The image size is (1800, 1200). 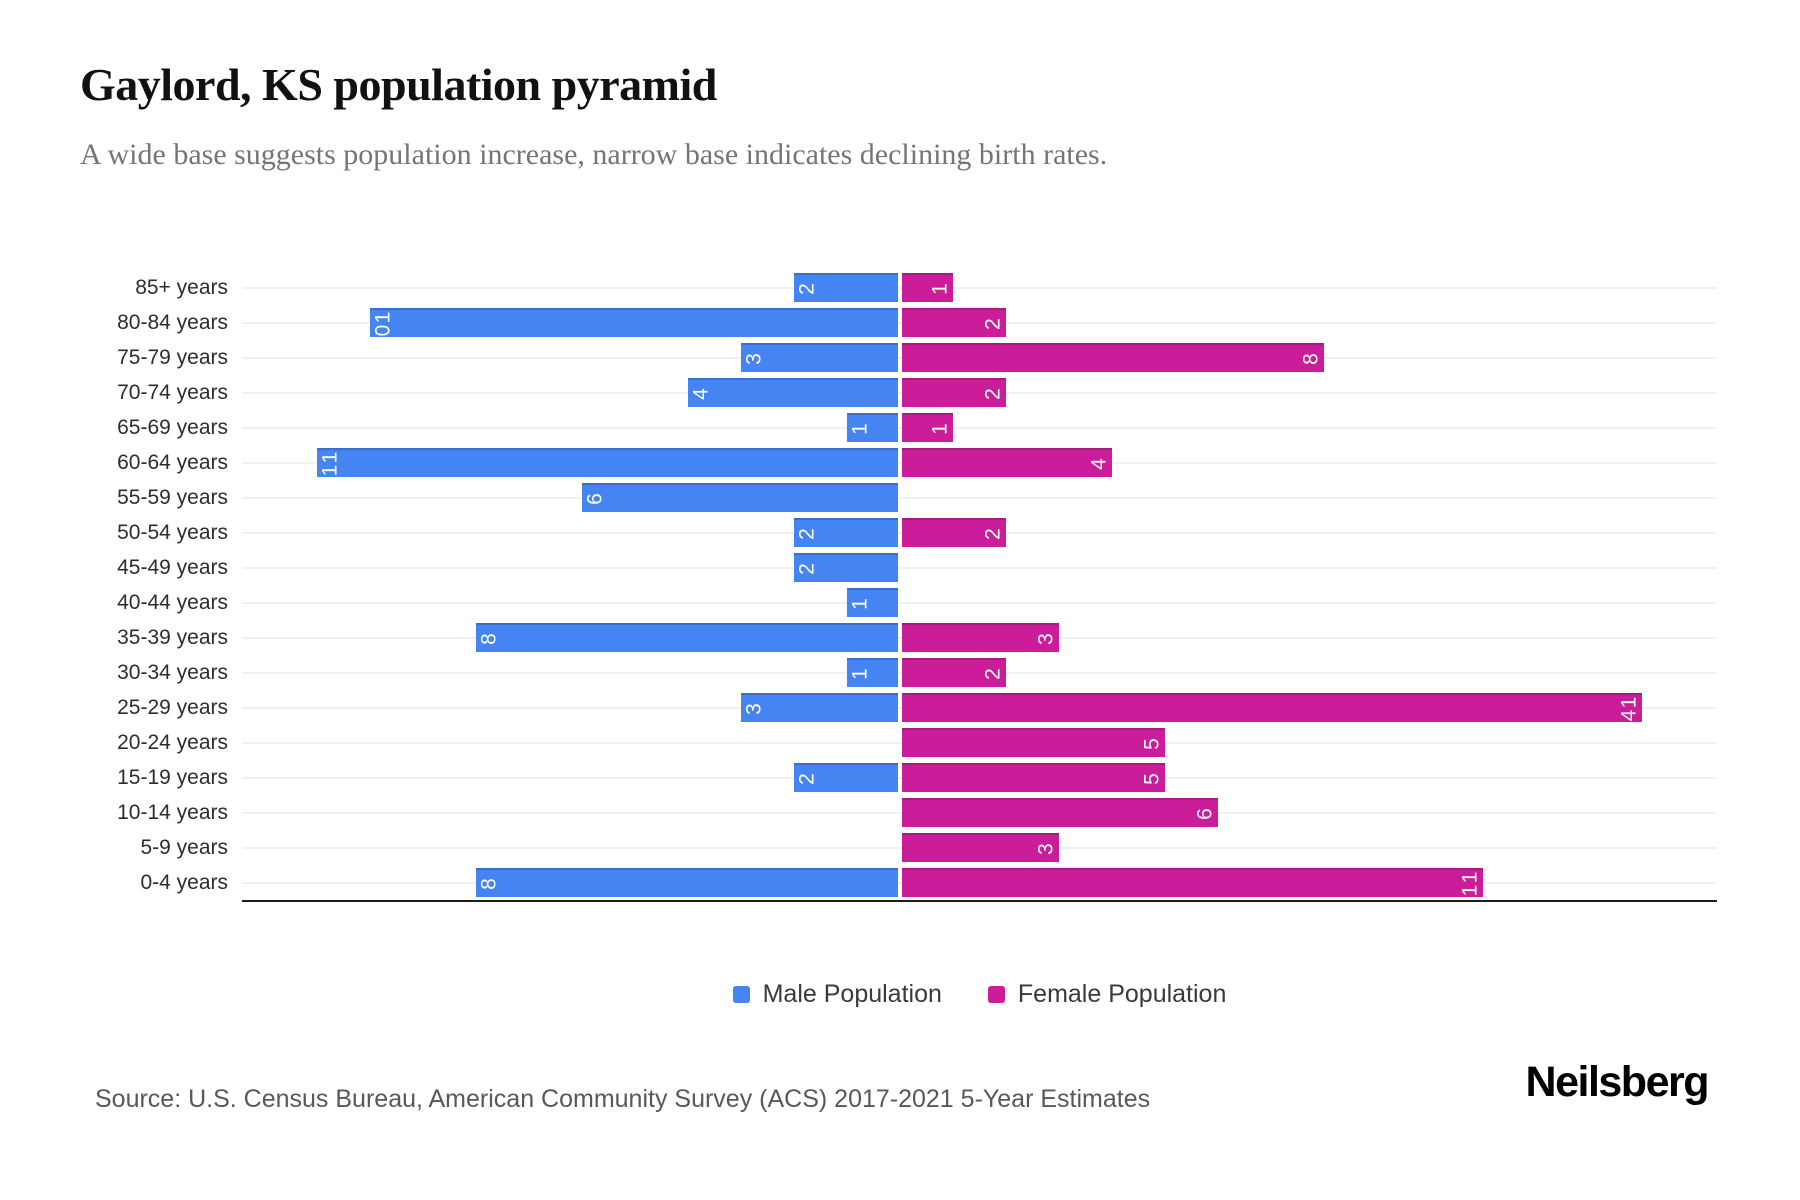 I want to click on pyramid-row: 15-19 years 2 5, so click(x=900, y=777).